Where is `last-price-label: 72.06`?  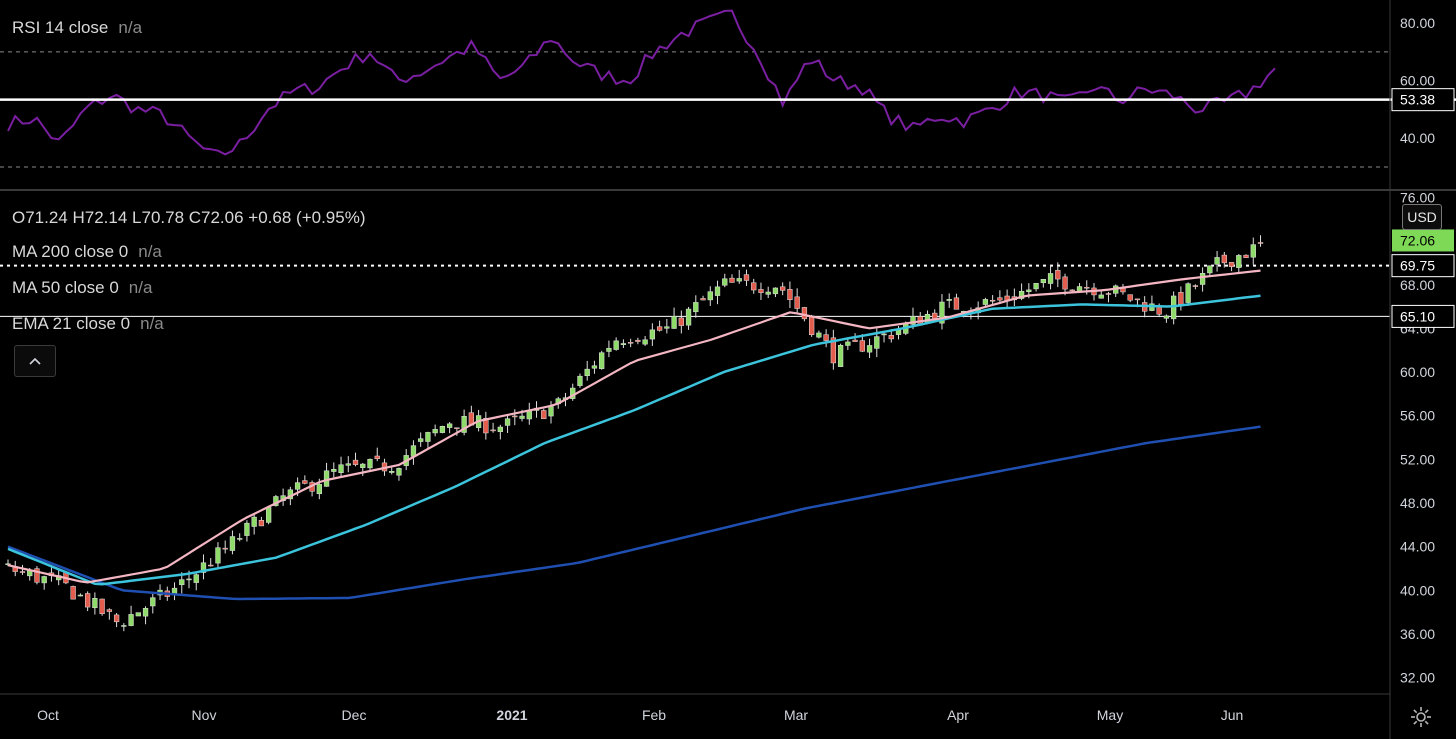 last-price-label: 72.06 is located at coordinates (1417, 240).